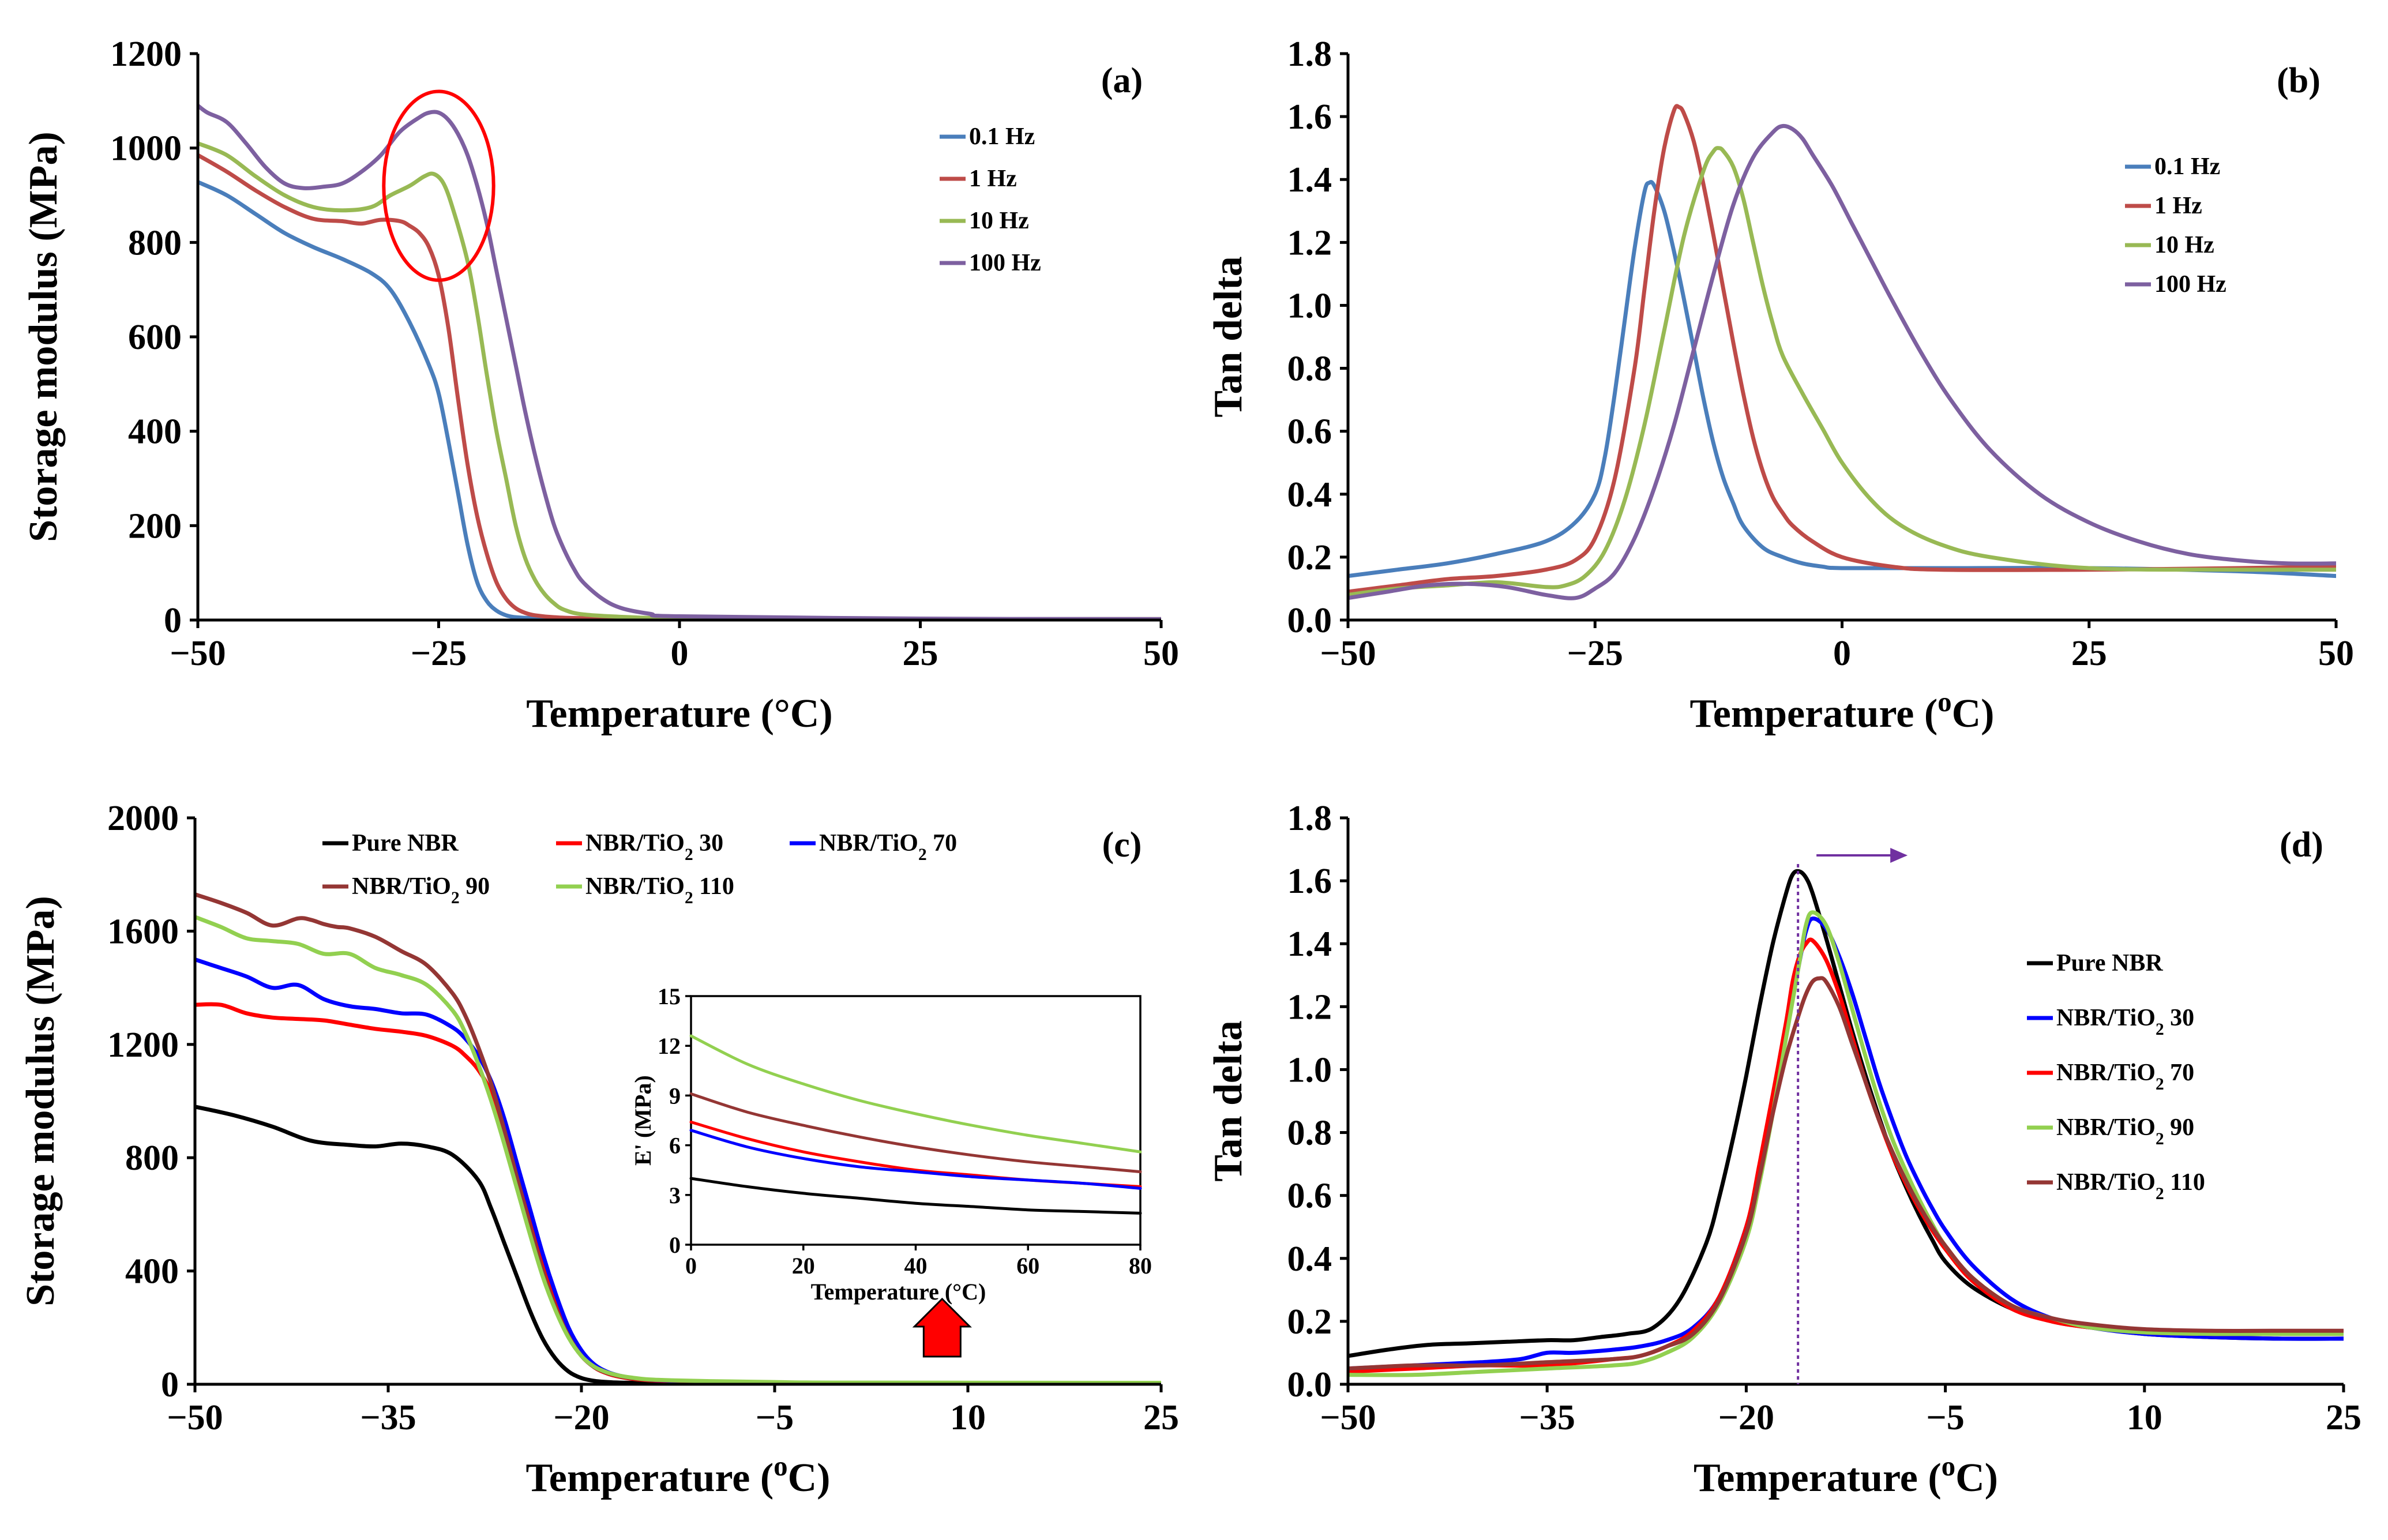 This screenshot has height=1540, width=2388. Describe the element at coordinates (1899, 855) in the screenshot. I see `shift-arrow-icon` at that location.